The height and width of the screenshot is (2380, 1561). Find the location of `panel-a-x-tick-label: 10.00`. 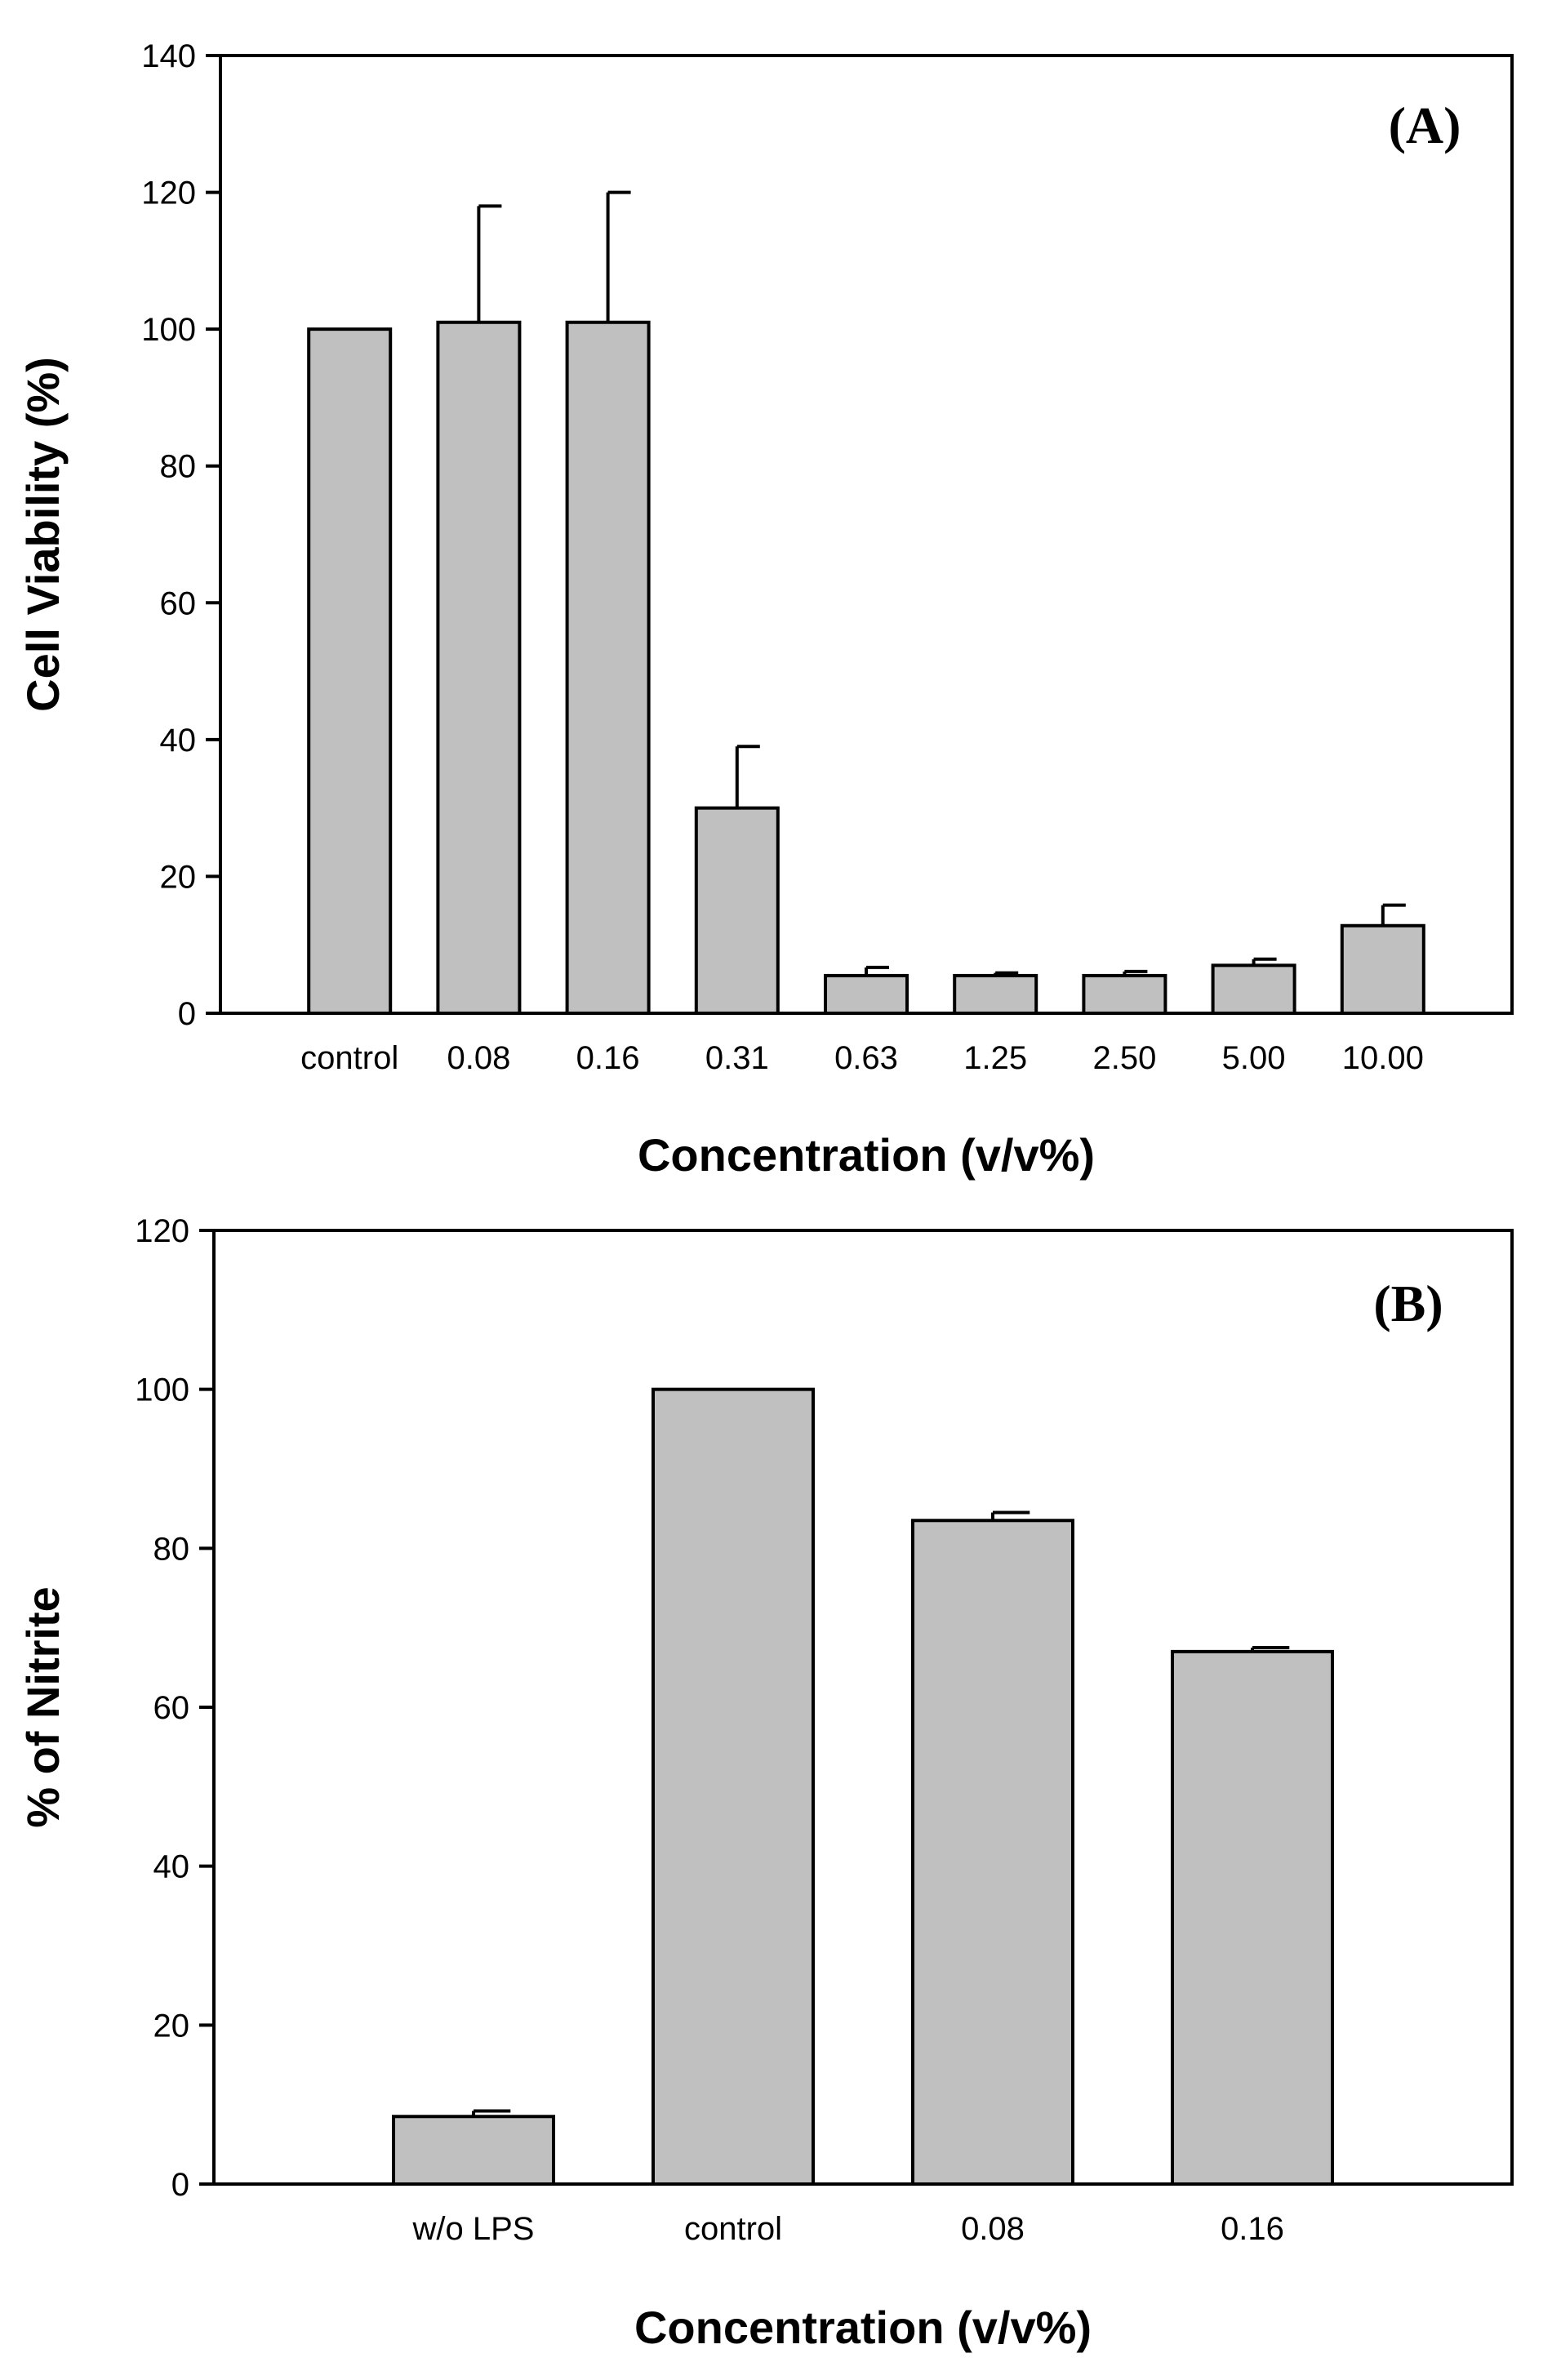

panel-a-x-tick-label: 10.00 is located at coordinates (1383, 1058).